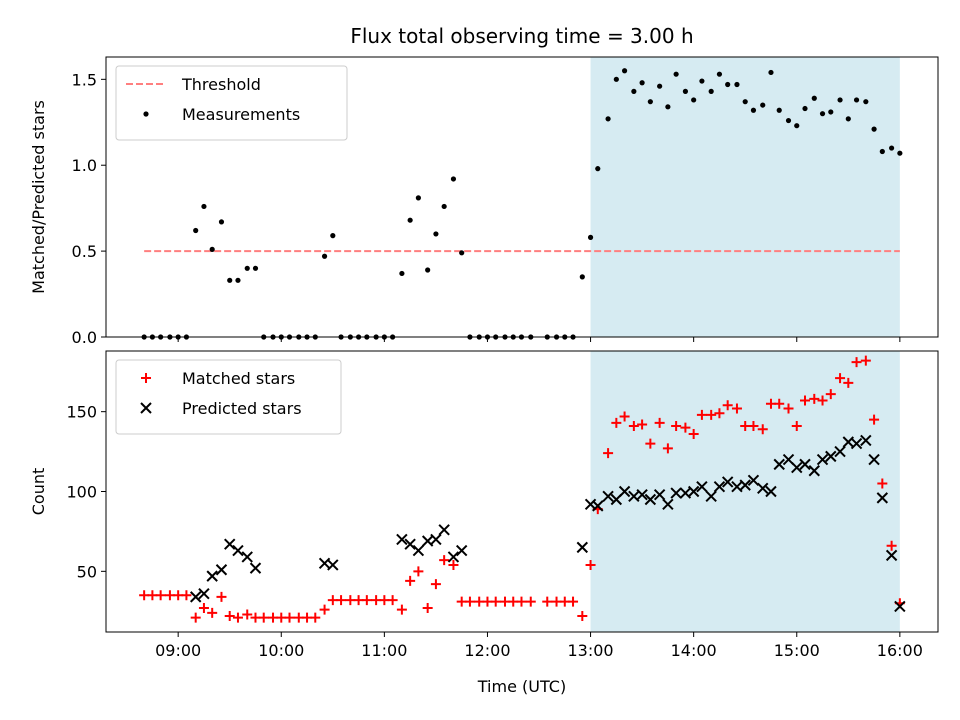  I want to click on x-tick-label: 11:00, so click(384, 650).